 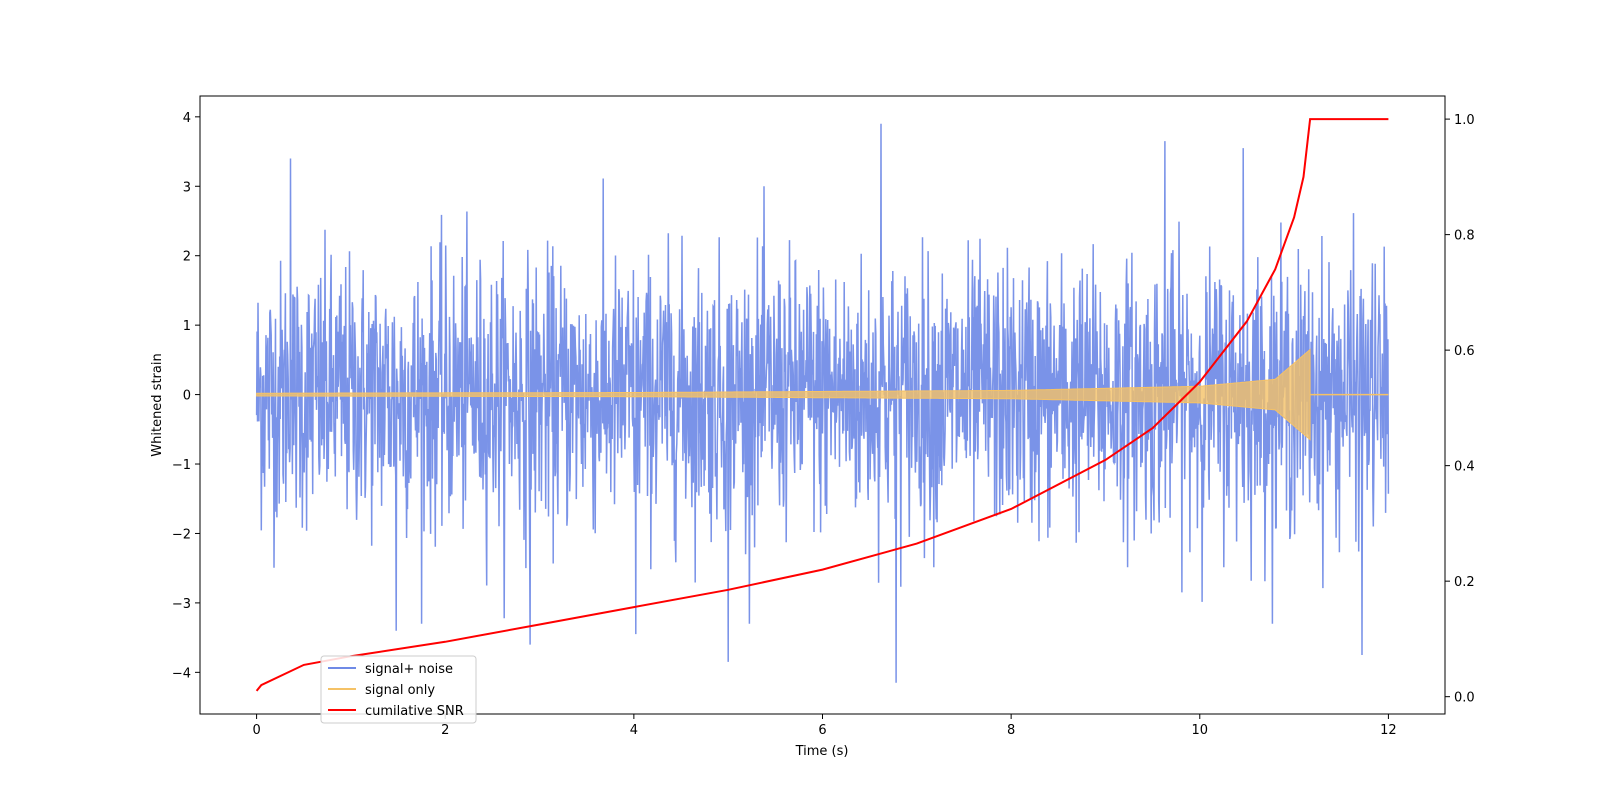 What do you see at coordinates (157, 404) in the screenshot?
I see `y-axis-label: Whitened strain` at bounding box center [157, 404].